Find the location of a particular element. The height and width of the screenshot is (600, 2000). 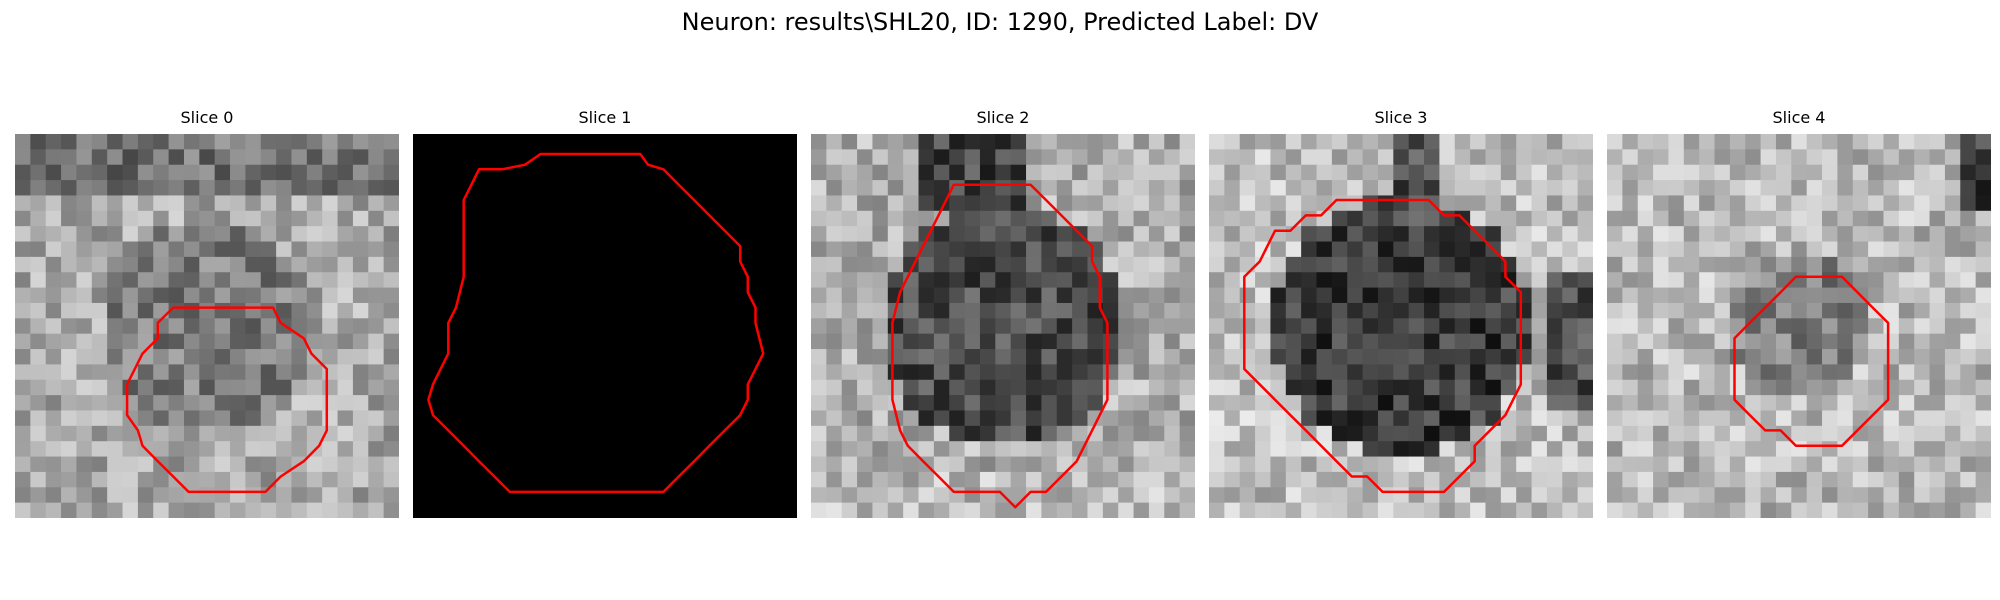

slice-title: Slice 3 is located at coordinates (1401, 117).